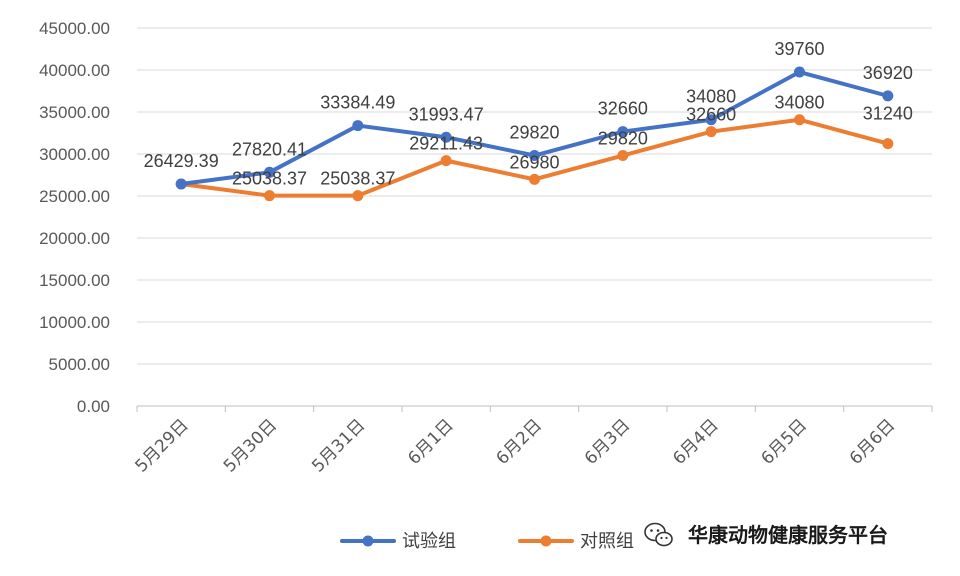 This screenshot has height=576, width=960. What do you see at coordinates (430, 441) in the screenshot?
I see `x-tick-label: 6月1日` at bounding box center [430, 441].